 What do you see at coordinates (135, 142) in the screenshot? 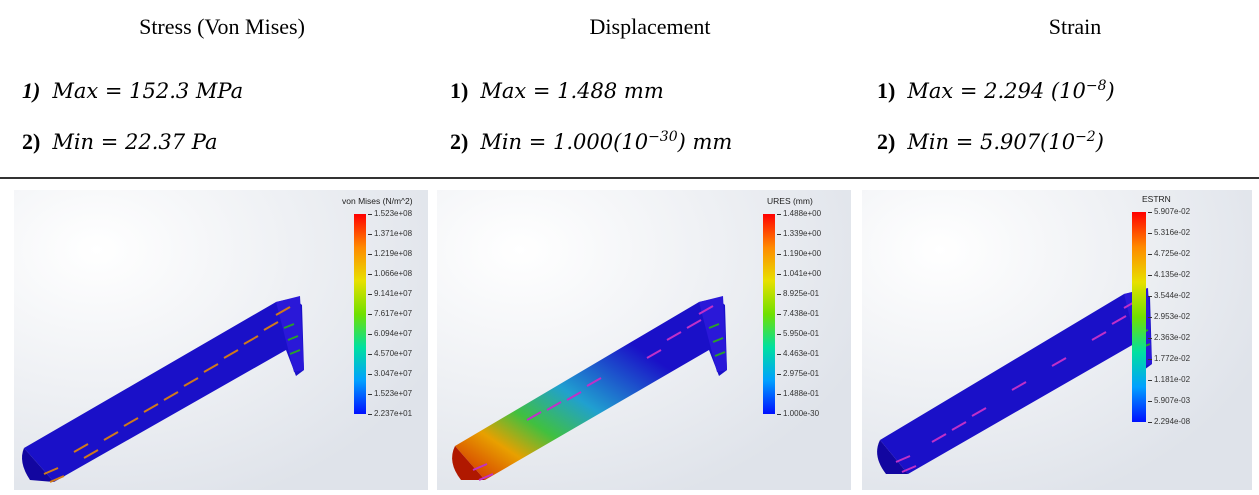
I see `stress-min-expr: Min = 22.37 Pa` at bounding box center [135, 142].